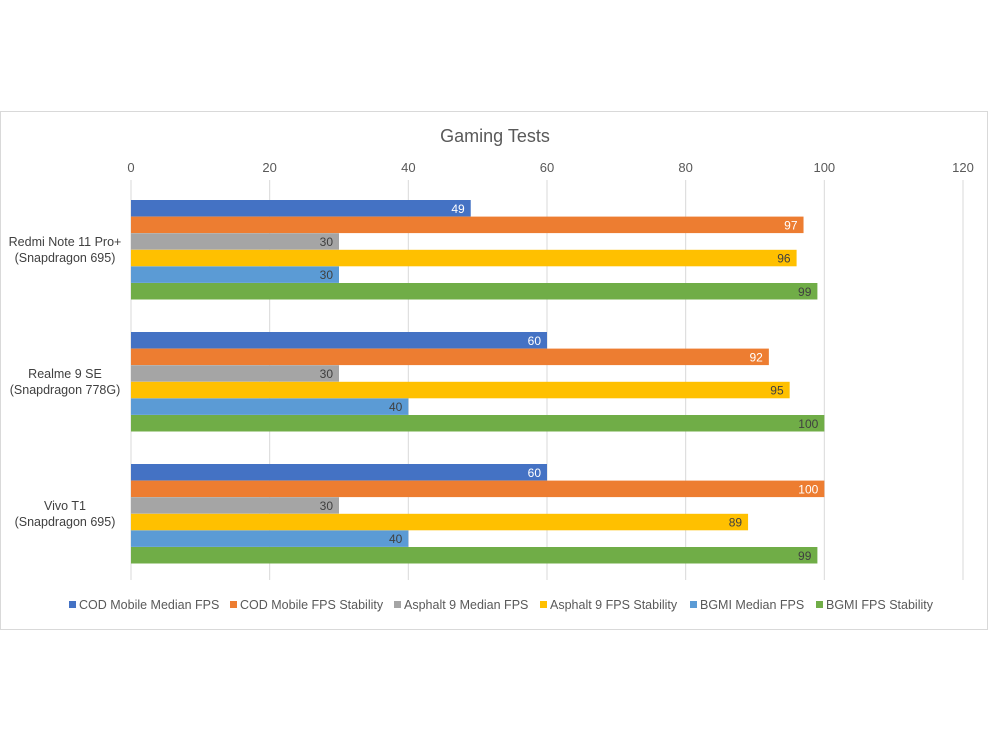 Image resolution: width=990 pixels, height=743 pixels. Describe the element at coordinates (614, 605) in the screenshot. I see `legend-label: Asphalt 9 FPS Stability` at that location.